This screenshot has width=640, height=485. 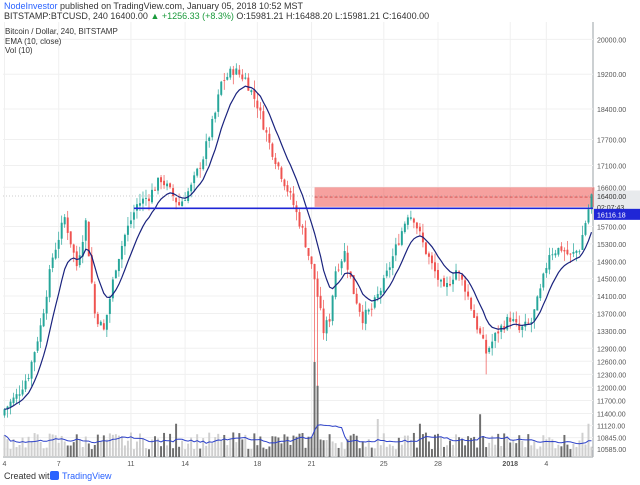 I want to click on author-link: NodeInvestor, so click(x=31, y=6).